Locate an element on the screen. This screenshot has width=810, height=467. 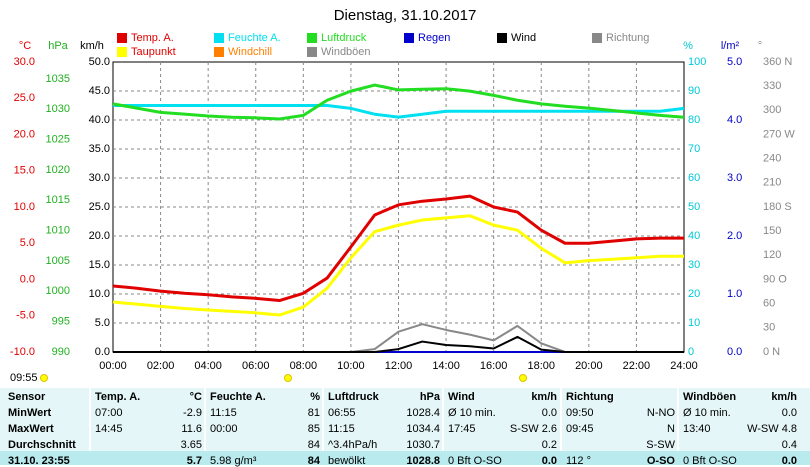
cell-left: 17:45 is located at coordinates (462, 429).